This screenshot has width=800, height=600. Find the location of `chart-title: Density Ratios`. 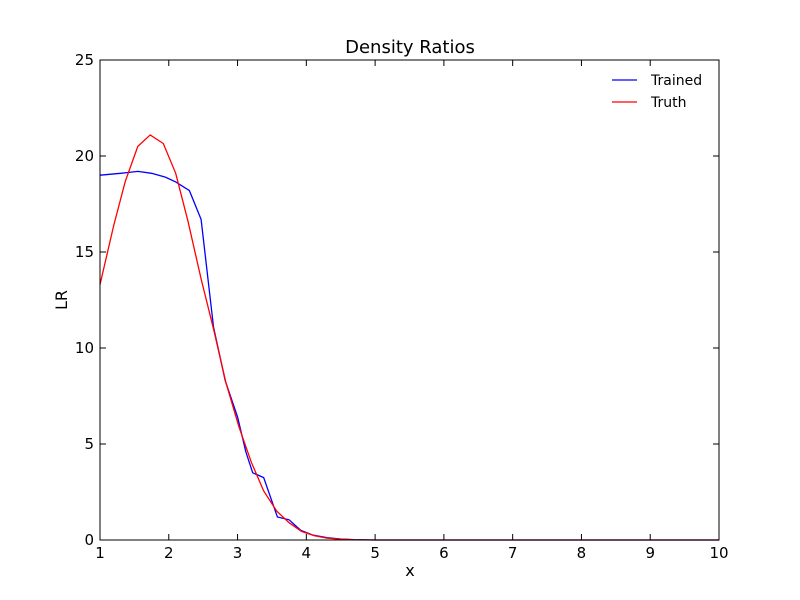

chart-title: Density Ratios is located at coordinates (410, 47).